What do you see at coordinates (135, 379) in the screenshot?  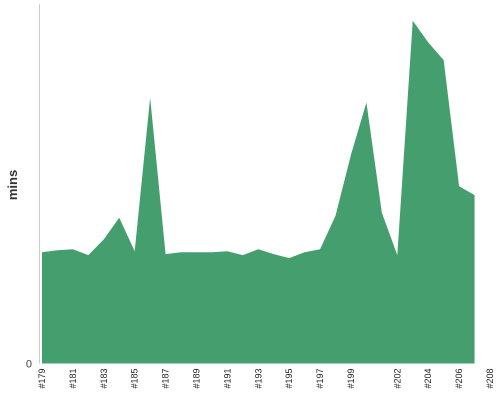 I see `x-tick-label: #185` at bounding box center [135, 379].